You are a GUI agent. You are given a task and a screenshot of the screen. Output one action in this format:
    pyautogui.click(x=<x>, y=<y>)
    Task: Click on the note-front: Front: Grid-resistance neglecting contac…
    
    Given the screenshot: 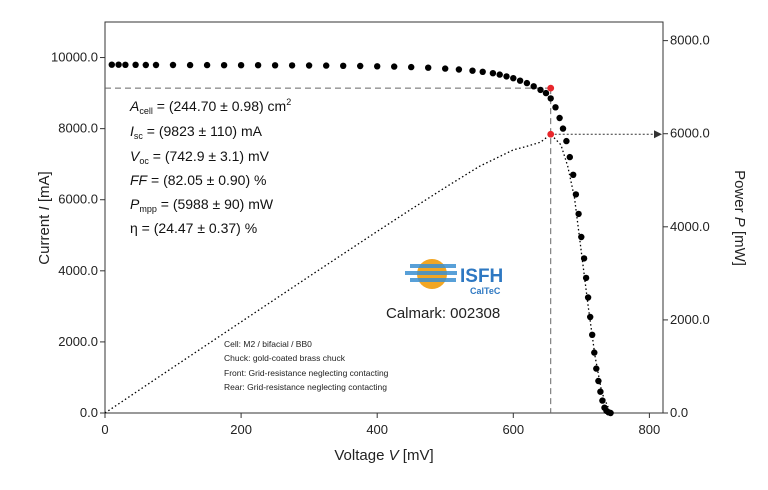 What is the action you would take?
    pyautogui.click(x=306, y=373)
    